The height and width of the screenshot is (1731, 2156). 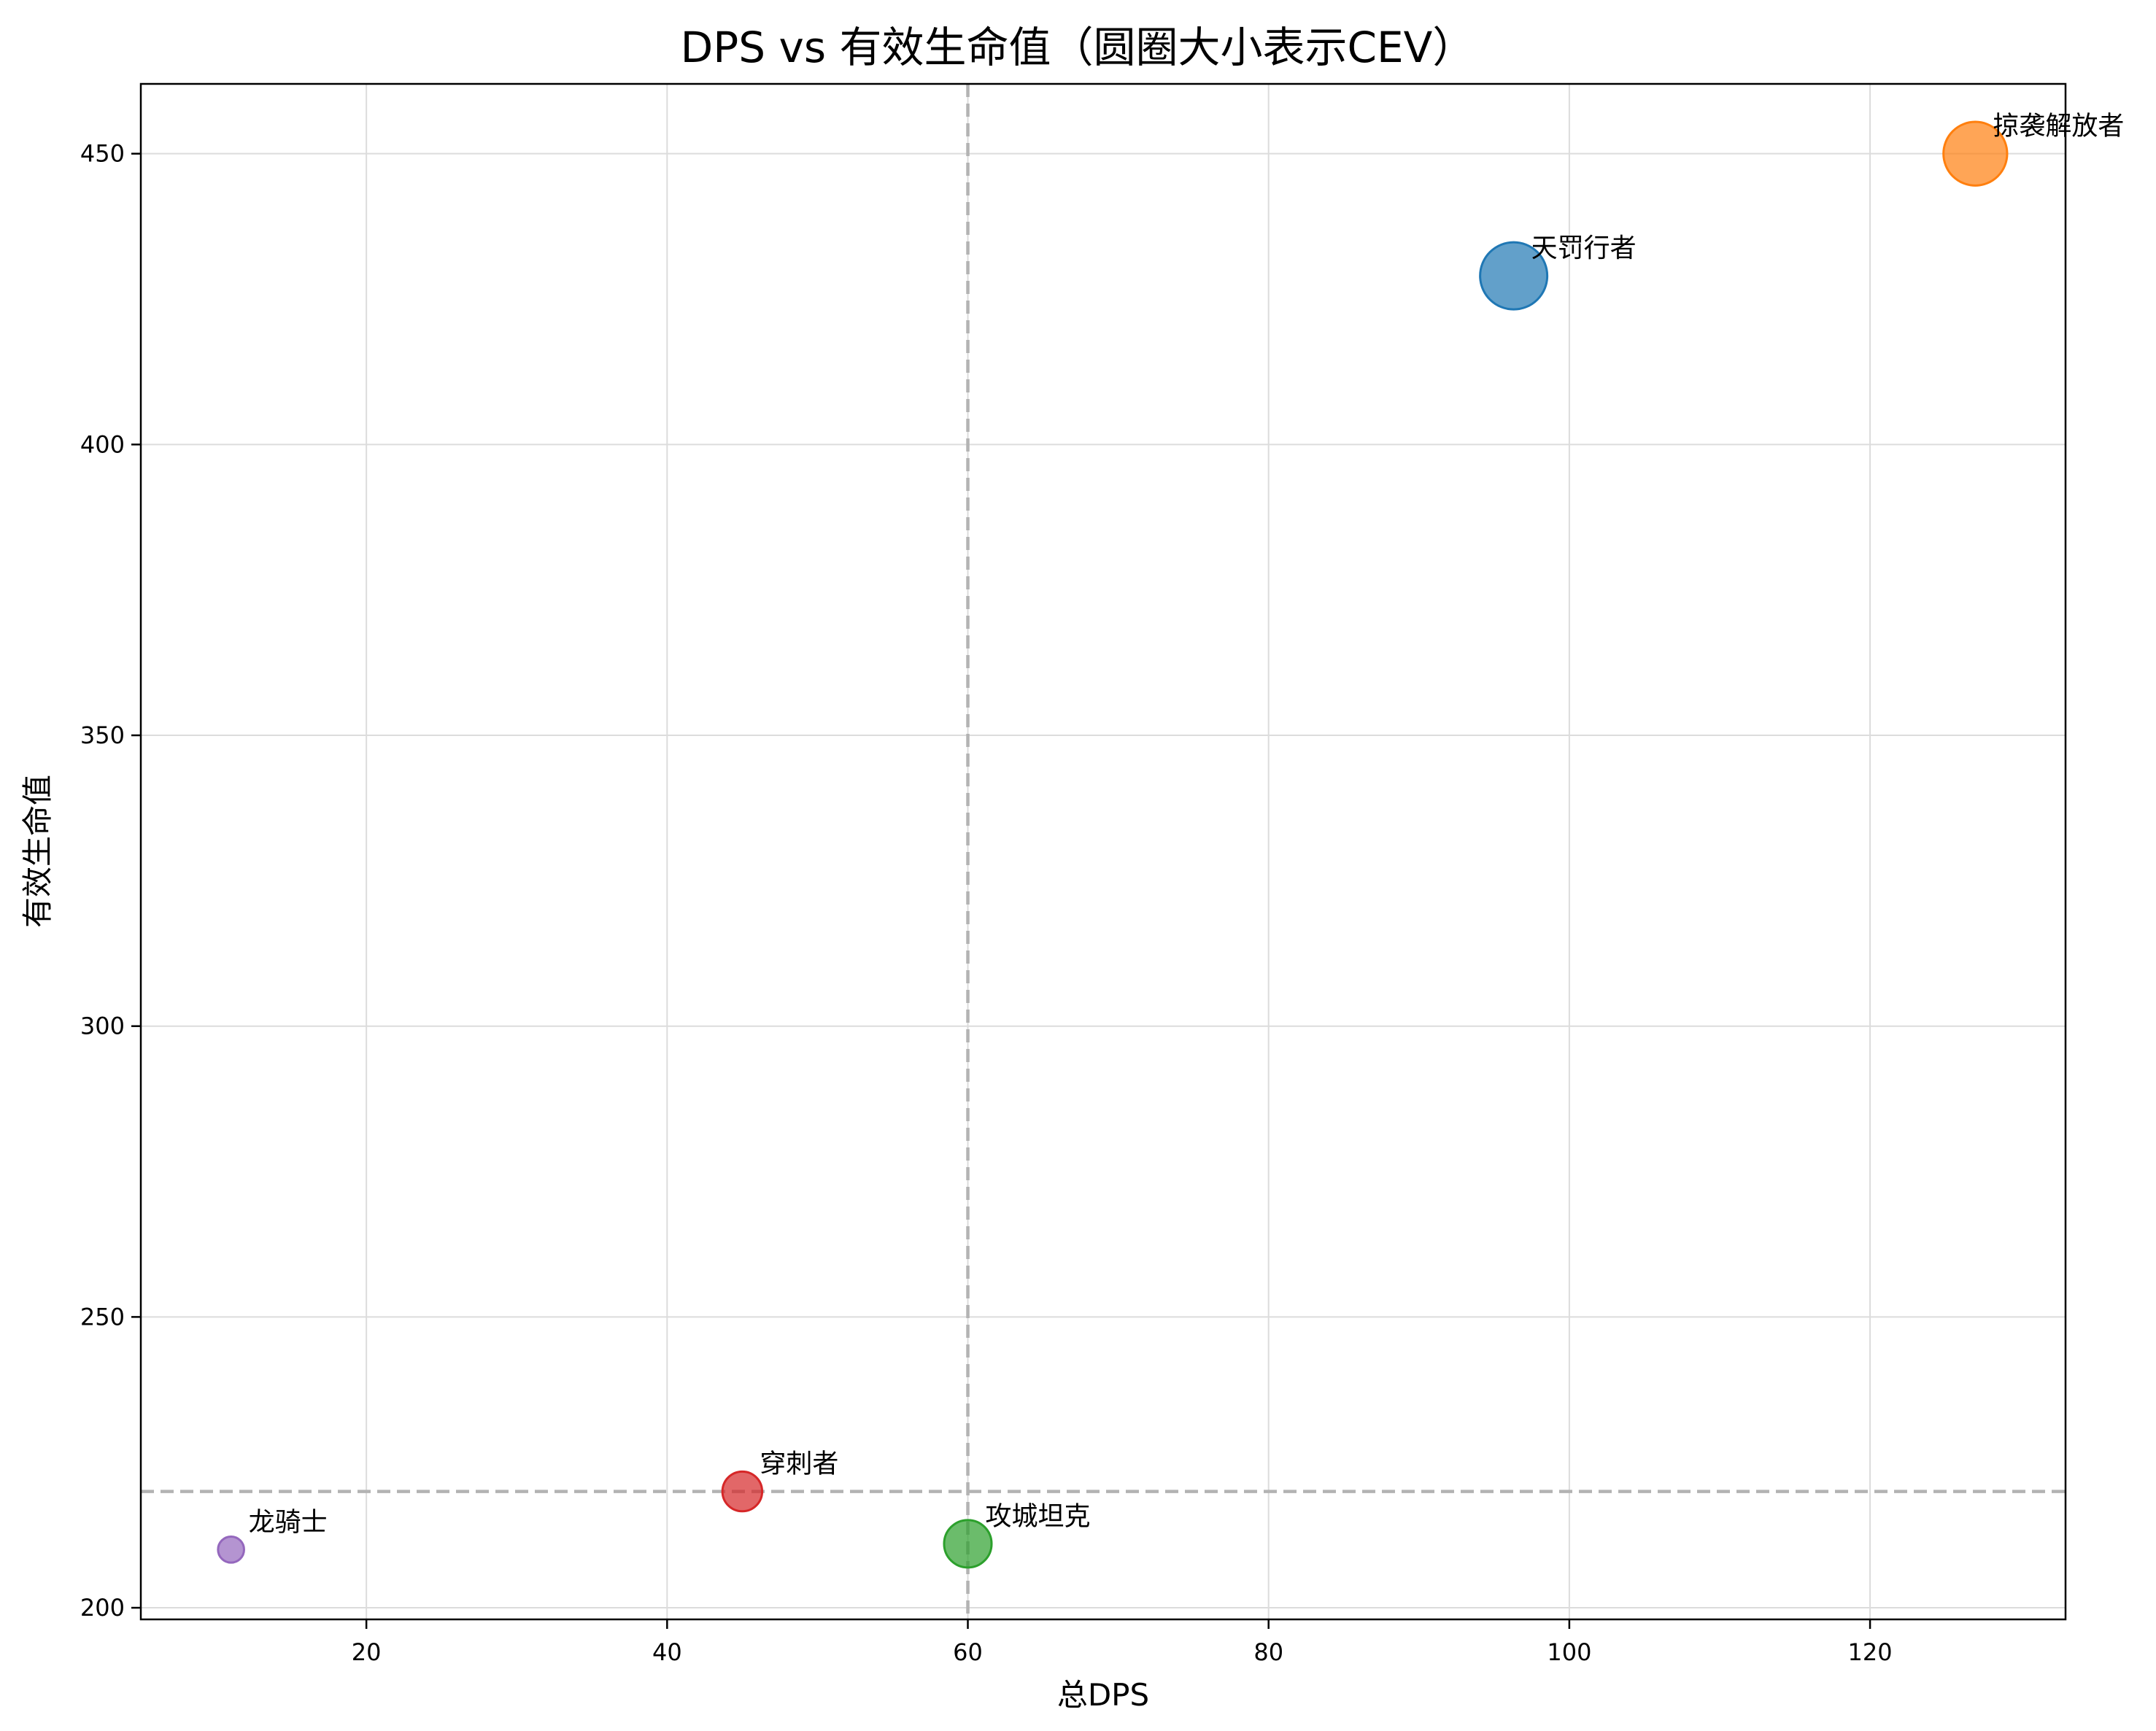 I want to click on x-tick-label: 20, so click(x=367, y=1652).